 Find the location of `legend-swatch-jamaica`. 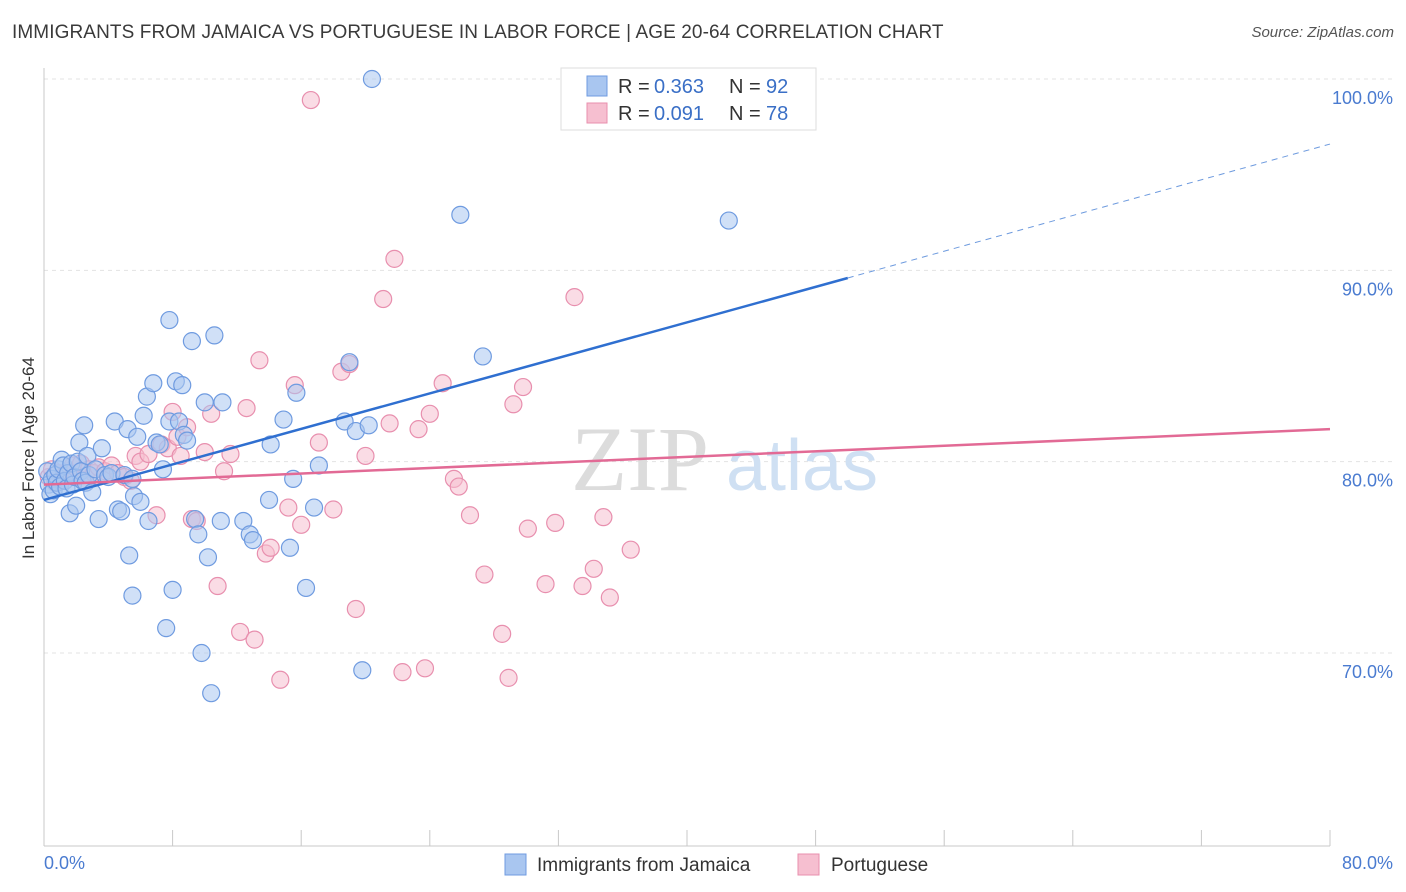

legend-swatch-jamaica is located at coordinates (597, 86).